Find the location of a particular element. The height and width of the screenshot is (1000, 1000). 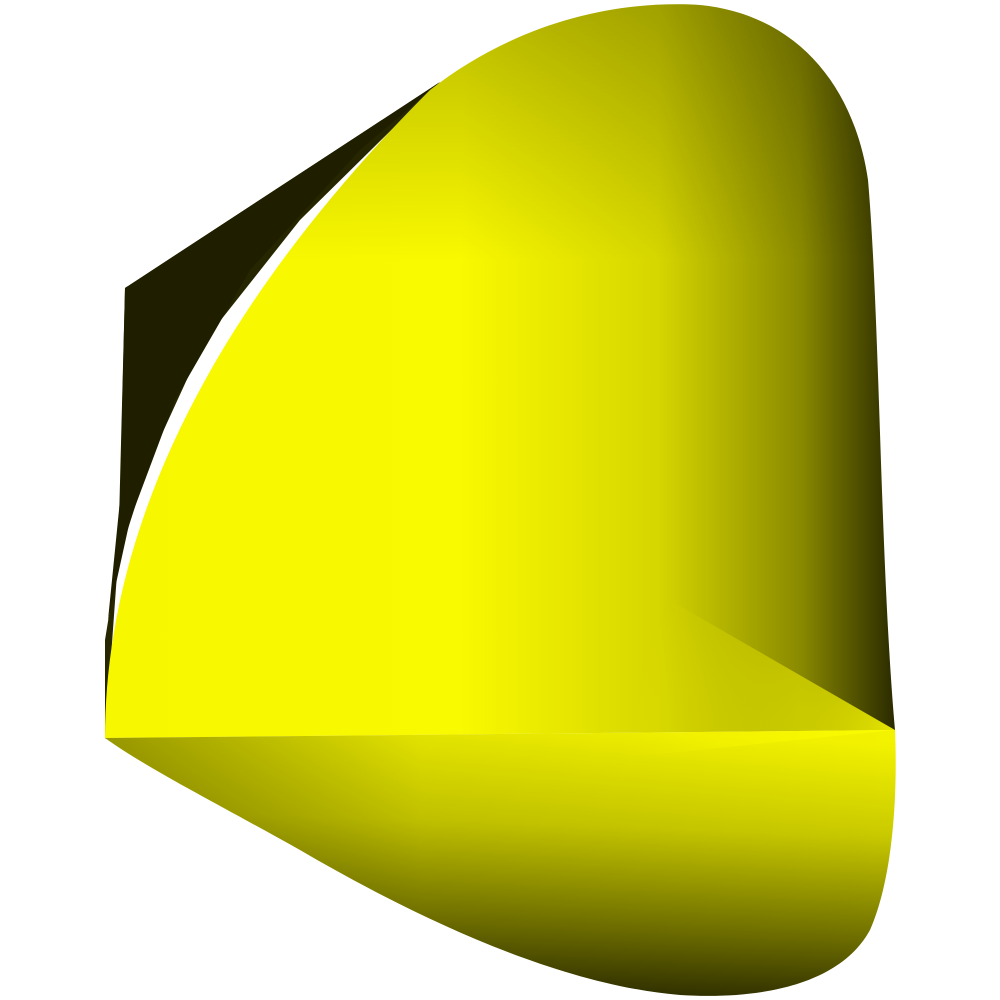

cone-apex-highlight is located at coordinates (747, 660).